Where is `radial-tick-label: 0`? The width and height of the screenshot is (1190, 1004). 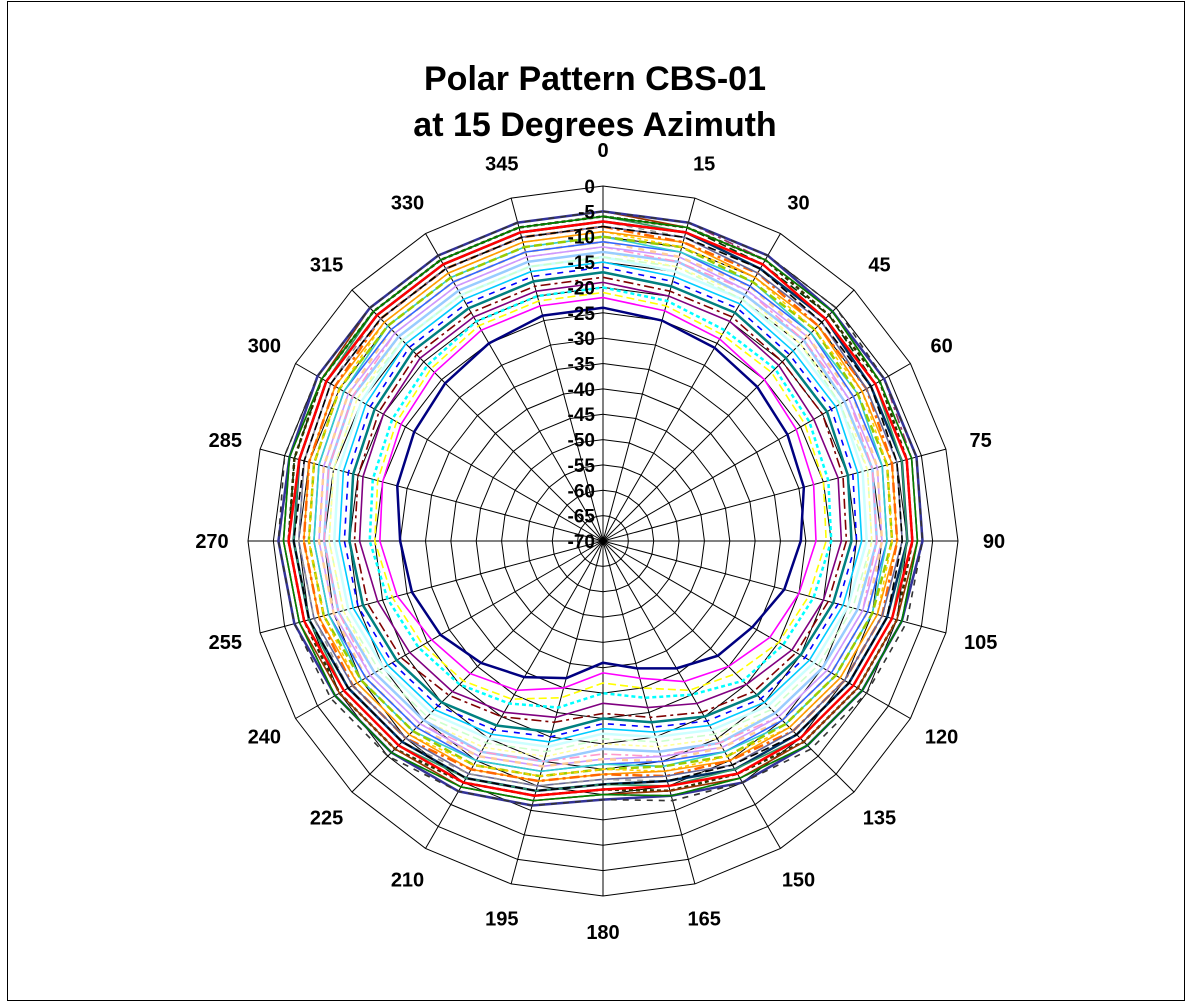 radial-tick-label: 0 is located at coordinates (589, 187).